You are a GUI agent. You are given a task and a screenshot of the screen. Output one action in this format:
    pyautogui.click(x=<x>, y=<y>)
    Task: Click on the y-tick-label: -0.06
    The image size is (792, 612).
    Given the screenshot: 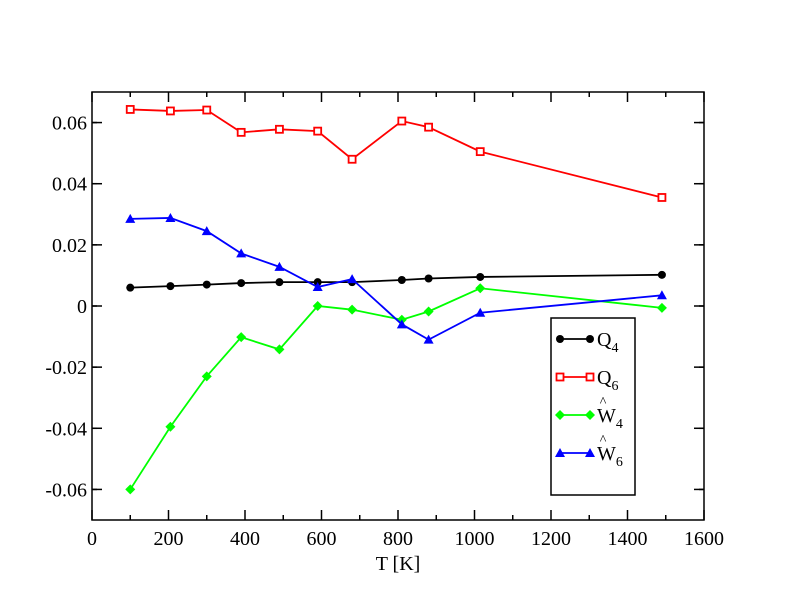 What is the action you would take?
    pyautogui.click(x=66, y=490)
    